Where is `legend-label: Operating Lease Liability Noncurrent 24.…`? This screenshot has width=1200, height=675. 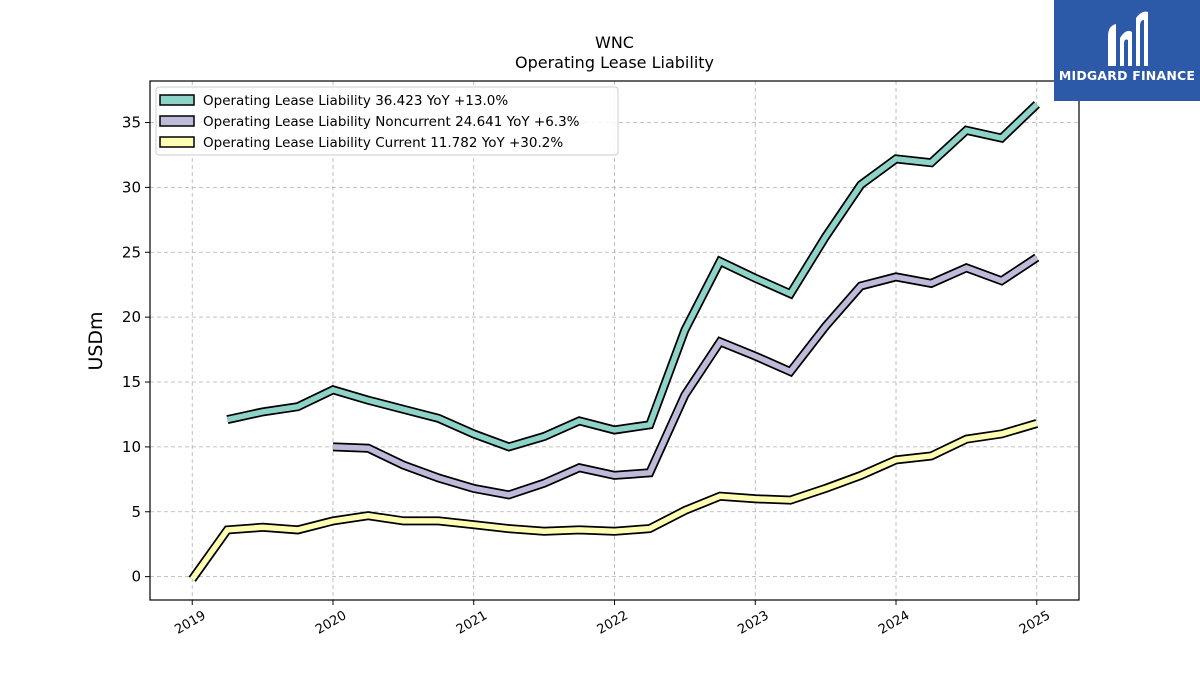
legend-label: Operating Lease Liability Noncurrent 24.… is located at coordinates (391, 122).